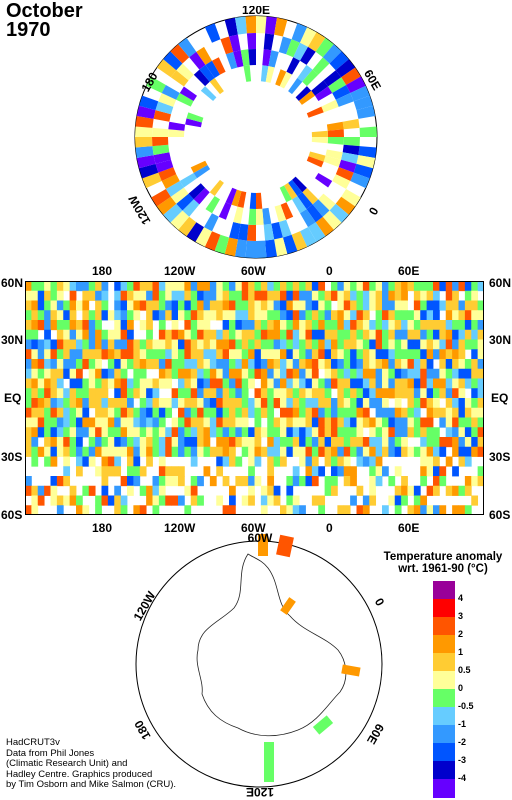  I want to click on lat-label-left-30s: 30S, so click(12, 457).